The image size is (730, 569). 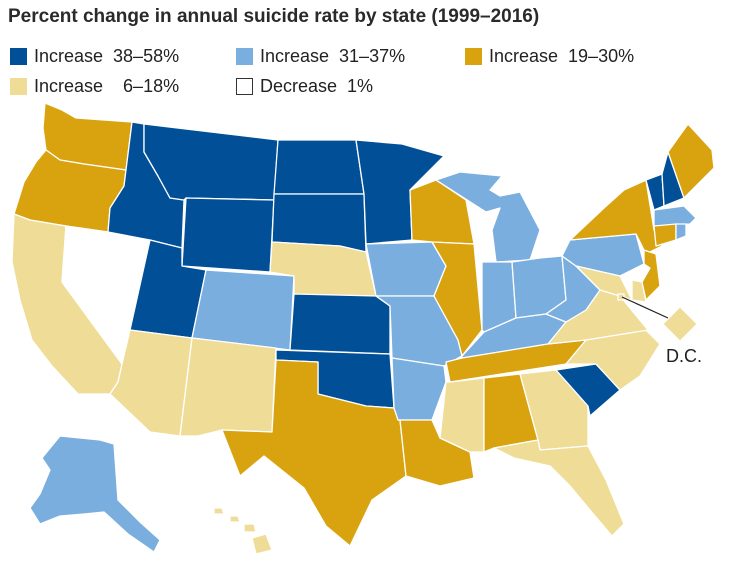 I want to click on legend-label: Increase 38–58%, so click(x=107, y=56).